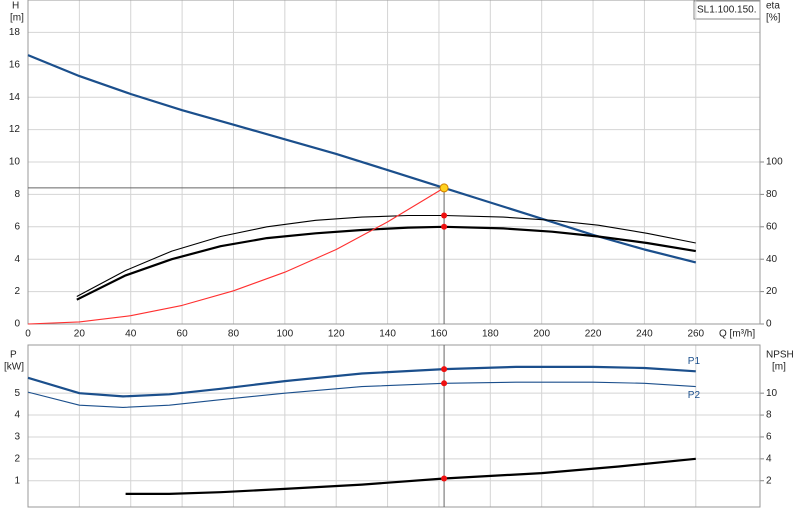  What do you see at coordinates (695, 334) in the screenshot?
I see `x-tick-label: 260` at bounding box center [695, 334].